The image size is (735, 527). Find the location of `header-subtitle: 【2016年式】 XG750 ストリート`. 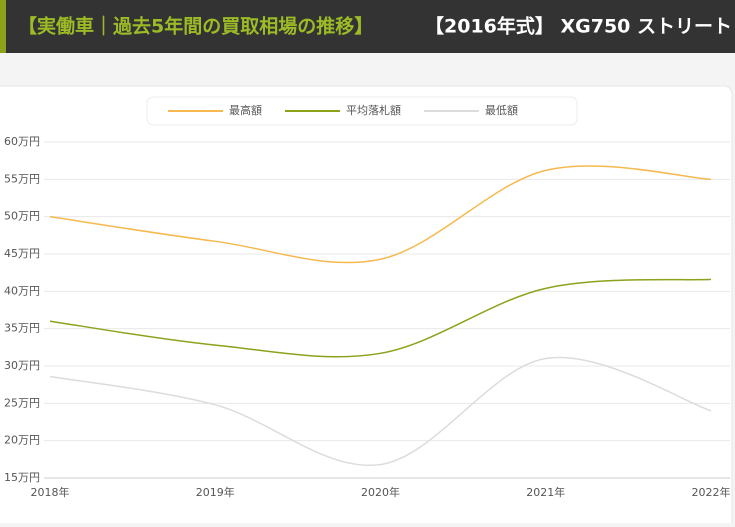

header-subtitle: 【2016年式】 XG750 ストリート is located at coordinates (578, 26).